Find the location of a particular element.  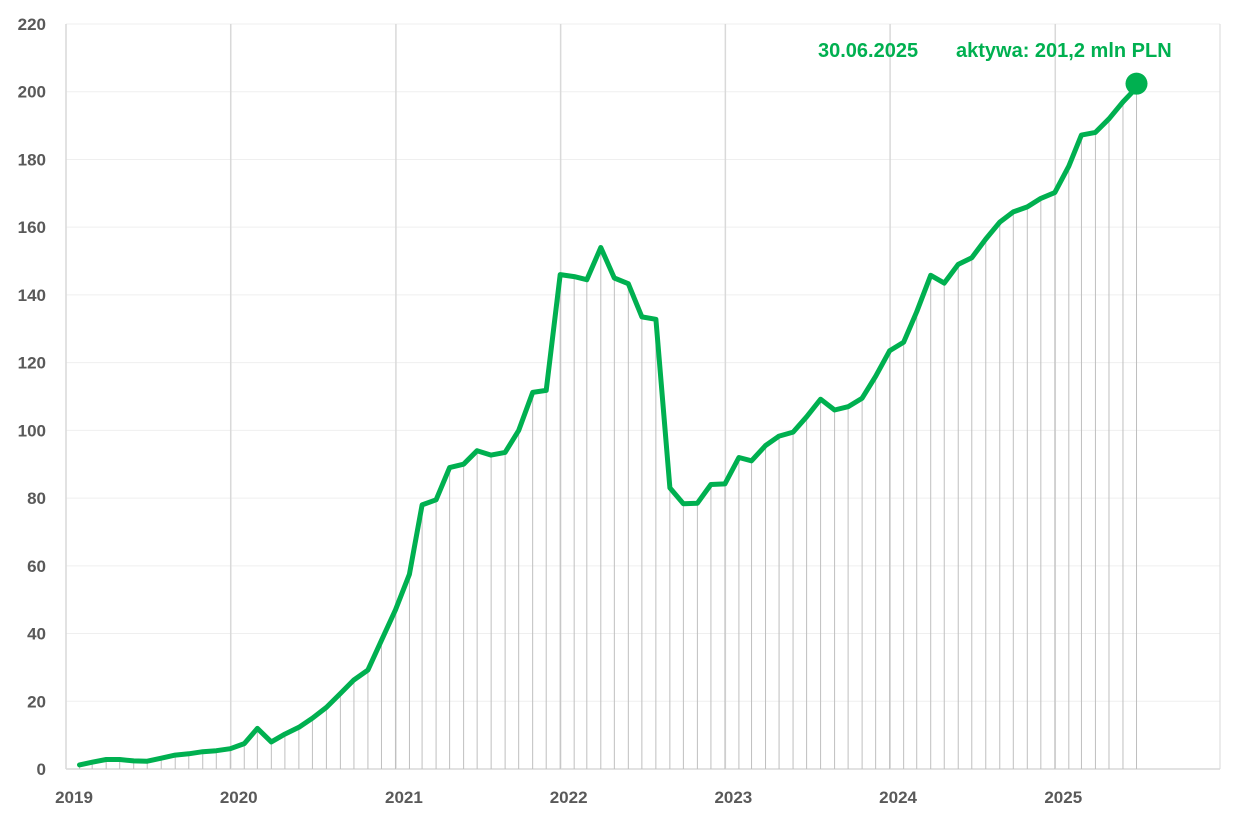

y-tick-label: 100 is located at coordinates (32, 430).